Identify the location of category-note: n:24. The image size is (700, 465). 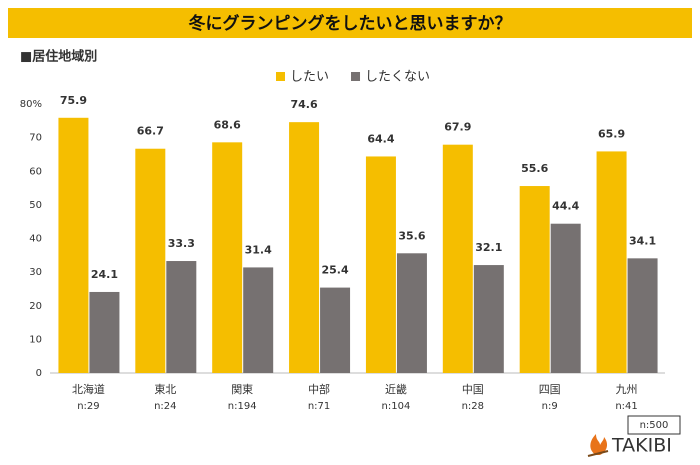
(165, 406).